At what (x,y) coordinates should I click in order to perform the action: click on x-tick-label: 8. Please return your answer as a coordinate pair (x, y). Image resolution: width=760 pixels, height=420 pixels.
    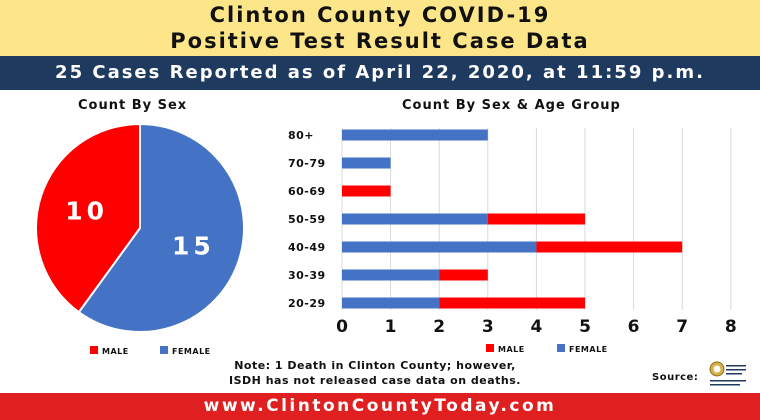
    Looking at the image, I should click on (731, 327).